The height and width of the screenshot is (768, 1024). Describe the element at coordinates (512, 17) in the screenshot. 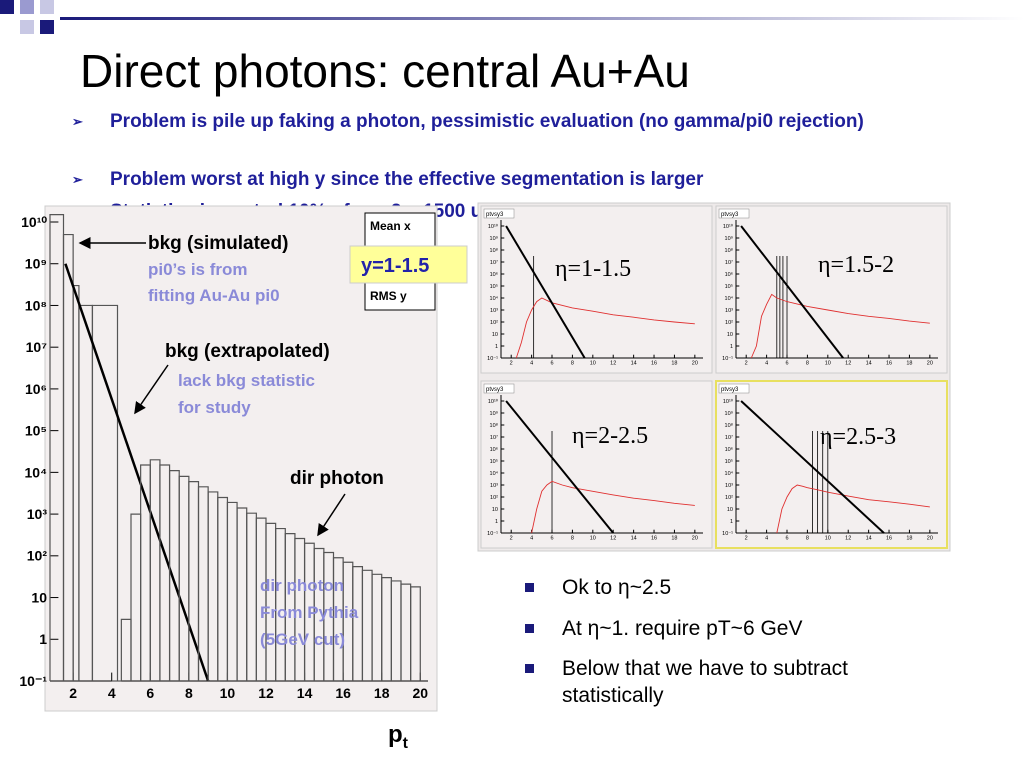

I see `decoration` at that location.